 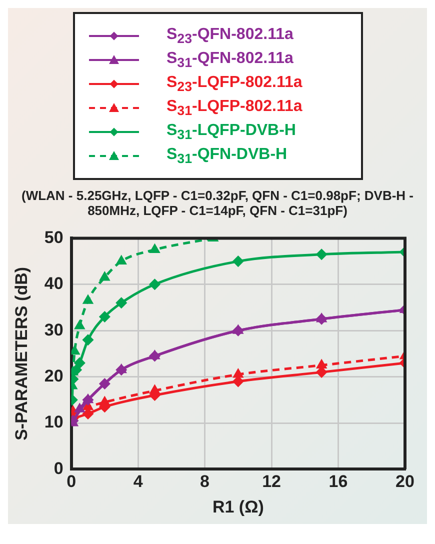 What do you see at coordinates (238, 506) in the screenshot?
I see `x-axis-title: R1 (Ω)` at bounding box center [238, 506].